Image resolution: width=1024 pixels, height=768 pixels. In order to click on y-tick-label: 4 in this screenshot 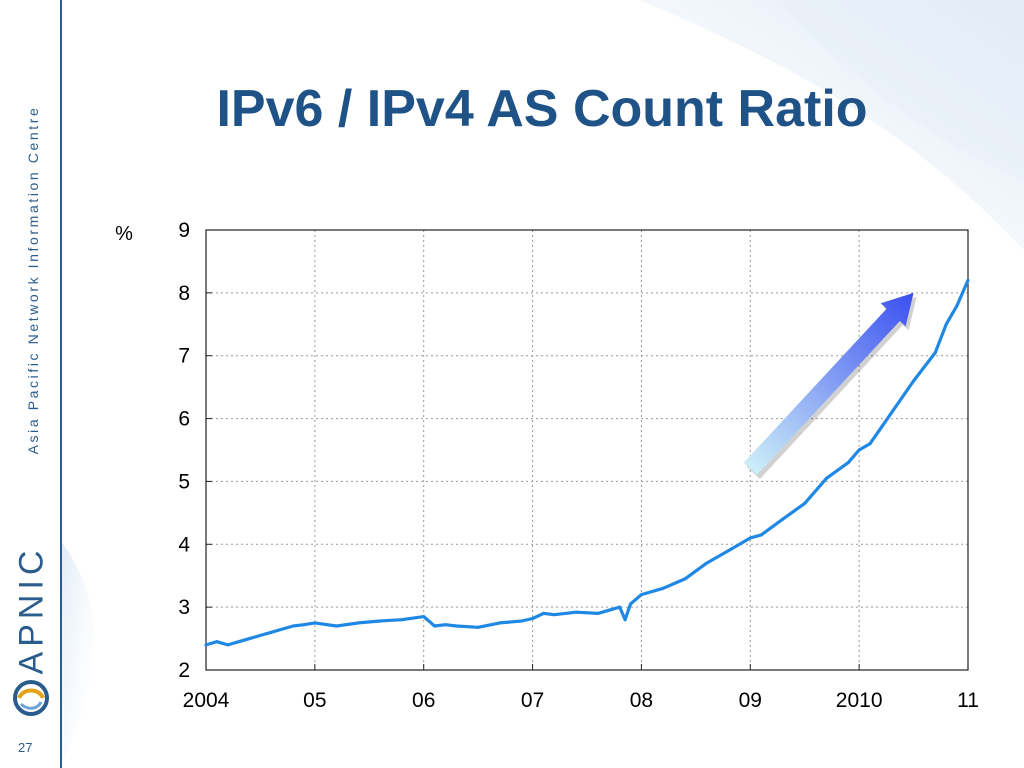, I will do `click(184, 544)`.